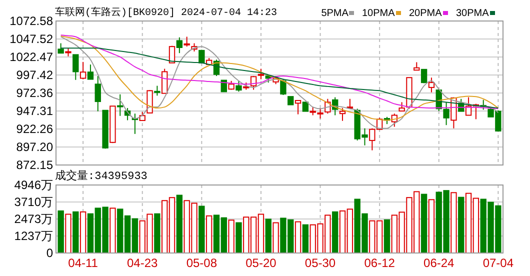 This screenshot has height=276, width=530. Describe the element at coordinates (33, 219) in the screenshot. I see `y-tick-label: 2473万` at that location.